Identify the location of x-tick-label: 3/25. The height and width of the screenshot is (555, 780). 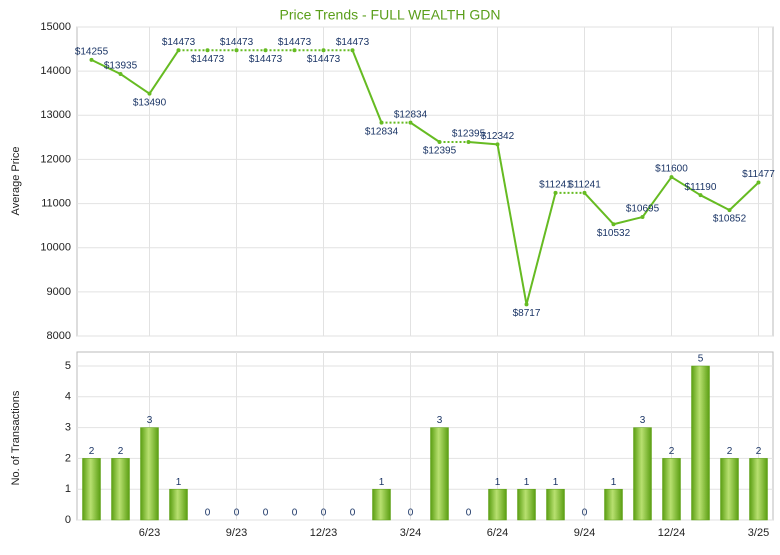
(758, 533).